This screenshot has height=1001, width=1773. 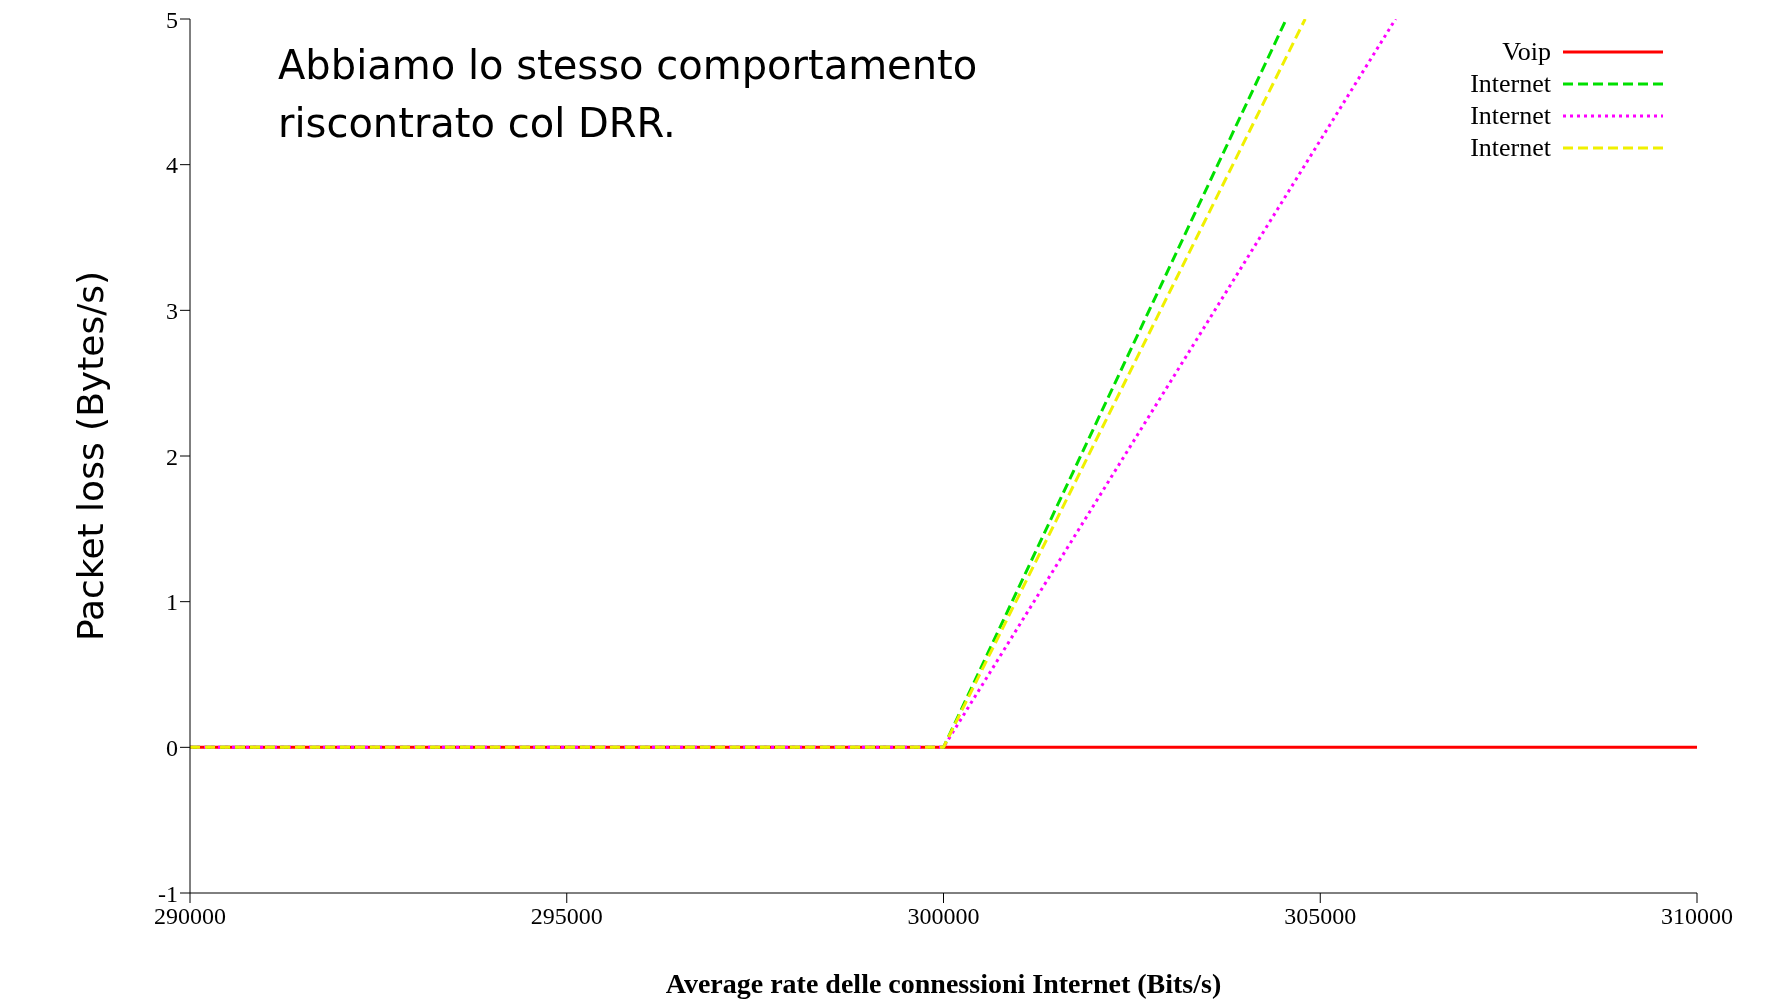 I want to click on y-tick-label: 5, so click(x=172, y=19).